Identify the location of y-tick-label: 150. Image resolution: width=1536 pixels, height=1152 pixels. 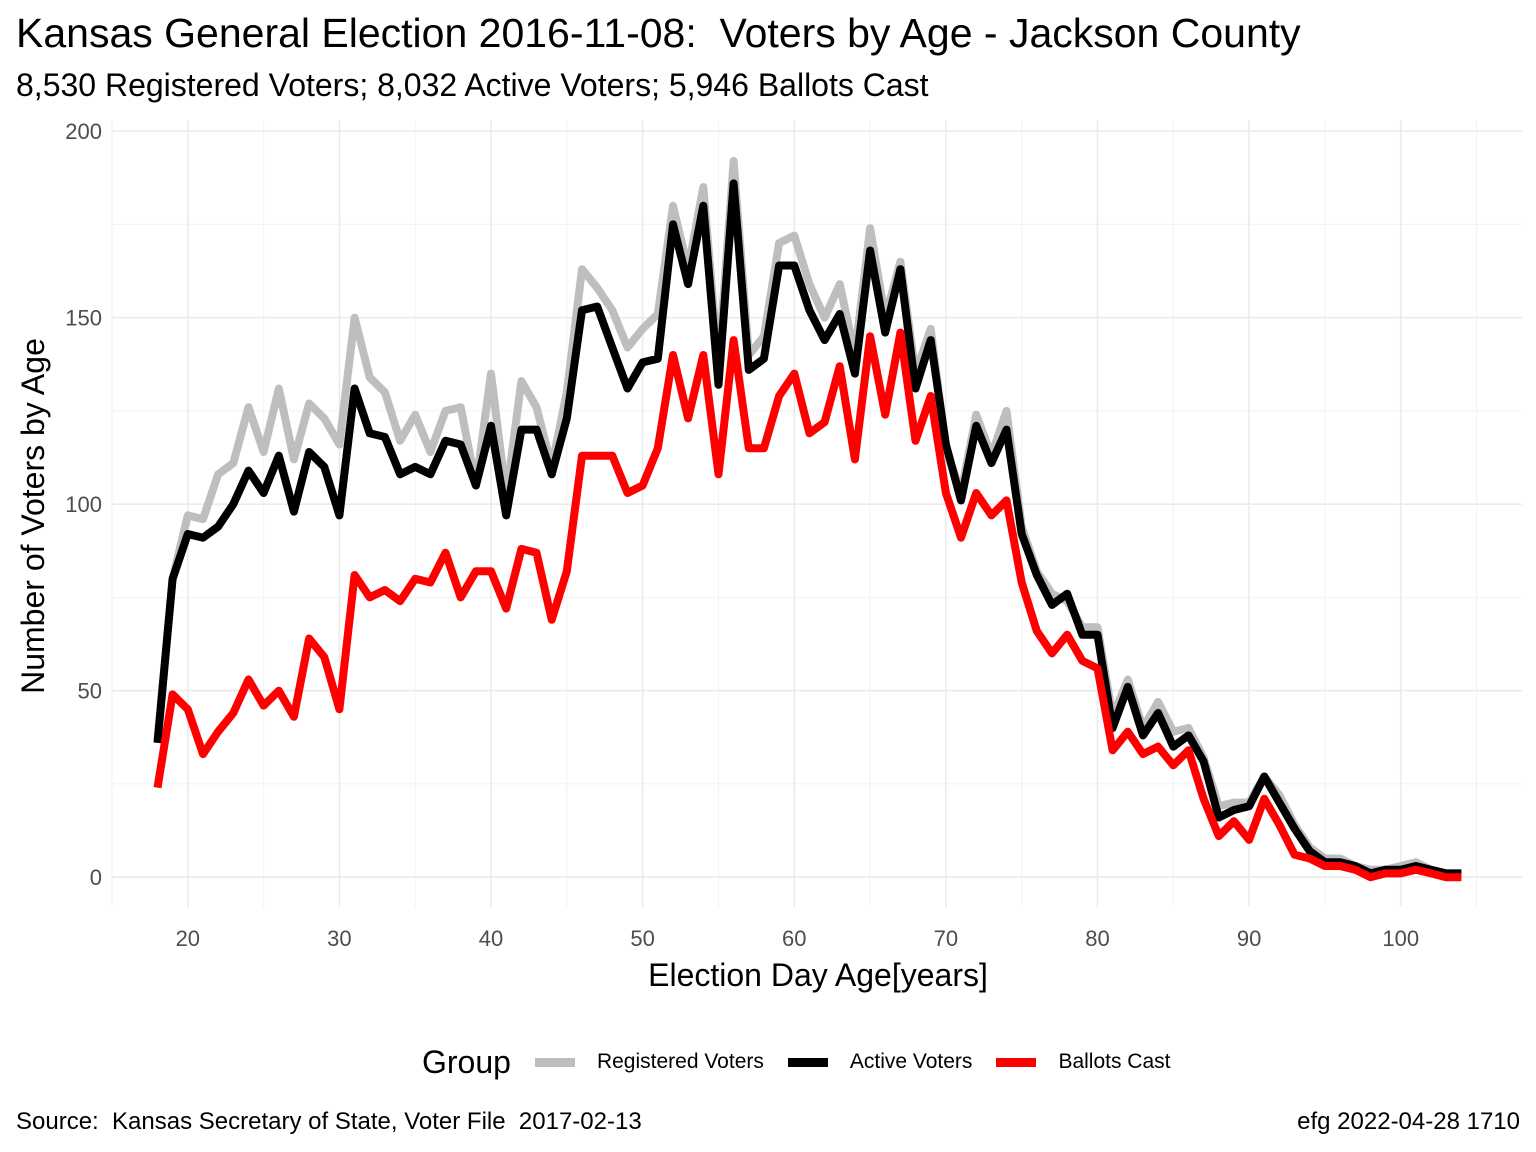
(83, 318).